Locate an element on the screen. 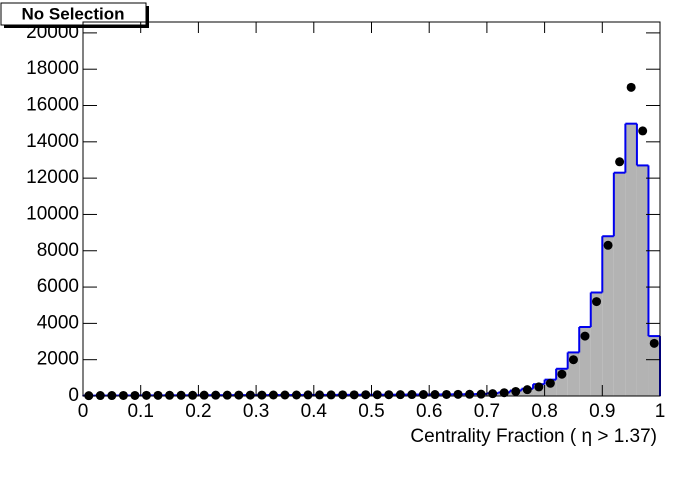  y-tick-label: 14000 is located at coordinates (52, 141).